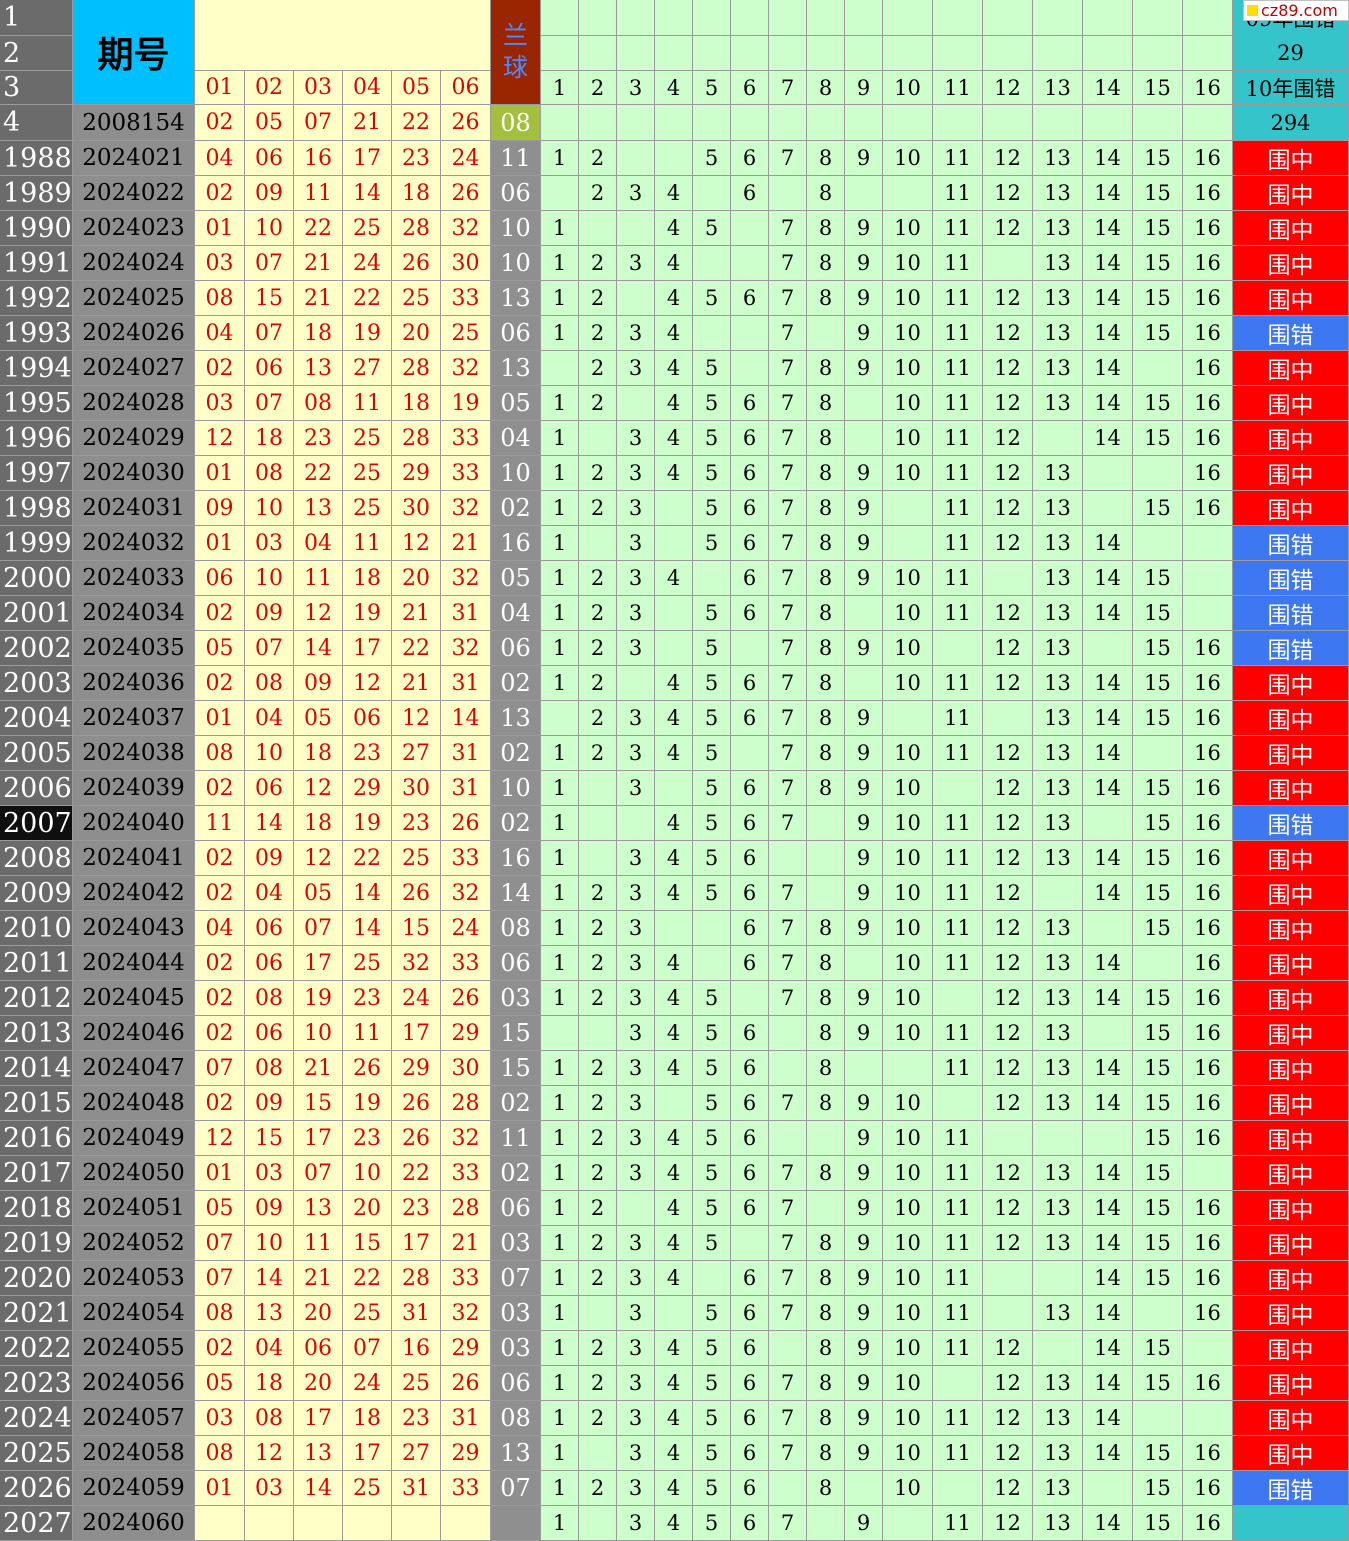 Image resolution: width=1349 pixels, height=1541 pixels. What do you see at coordinates (134, 718) in the screenshot?
I see `period-cell: 2024037` at bounding box center [134, 718].